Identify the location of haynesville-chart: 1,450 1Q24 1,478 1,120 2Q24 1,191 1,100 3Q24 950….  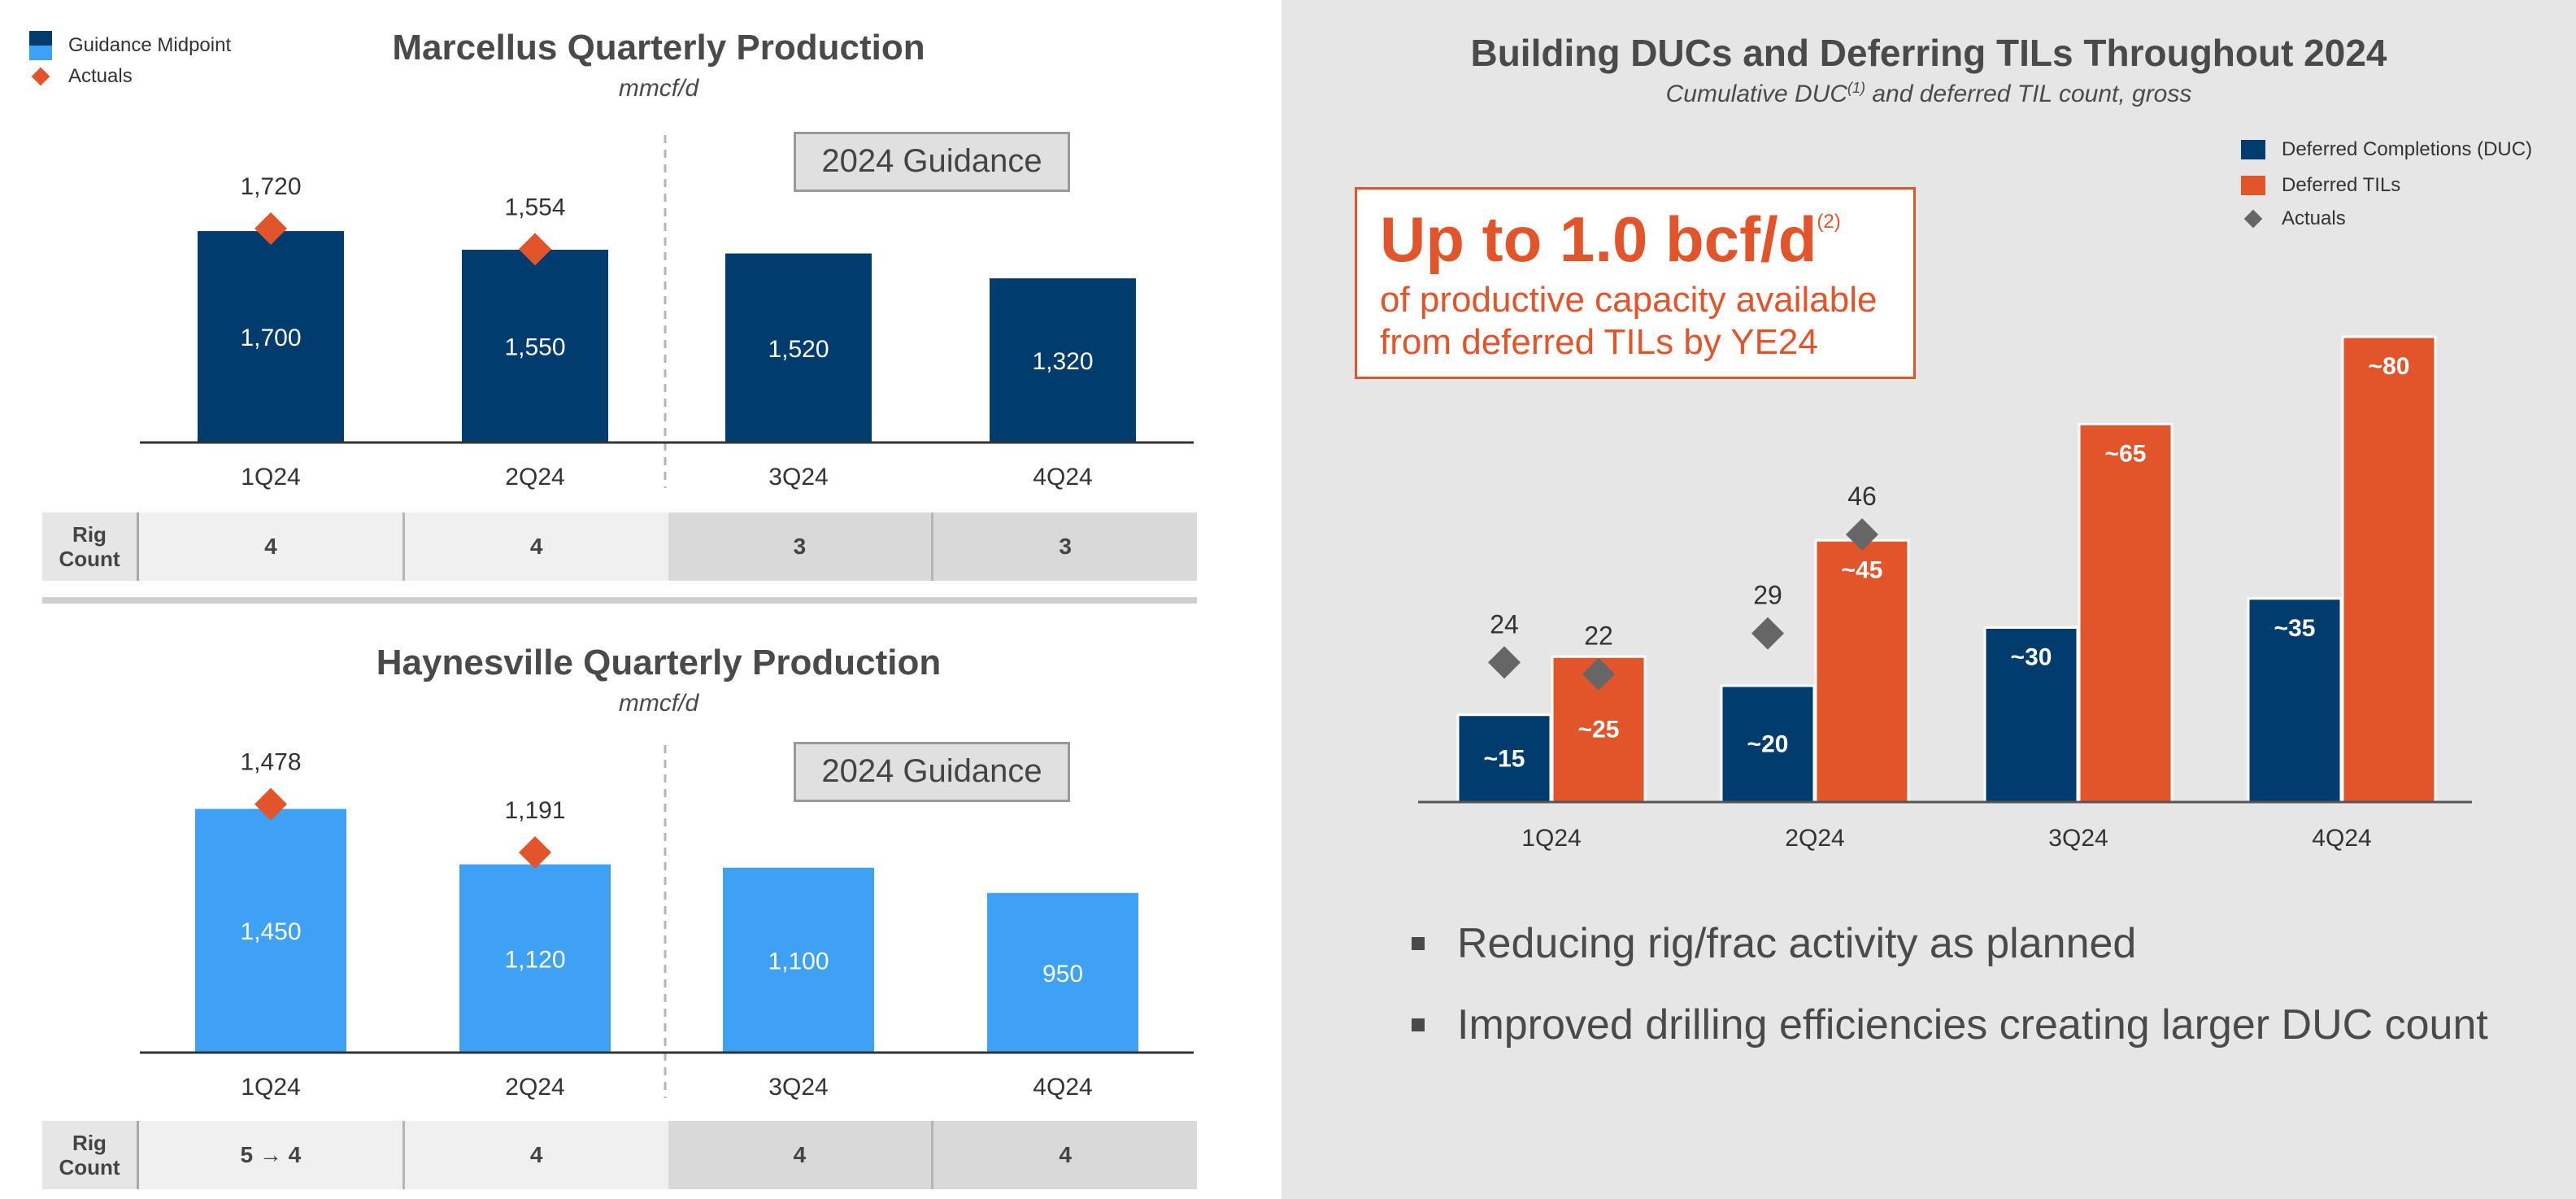
(667, 923).